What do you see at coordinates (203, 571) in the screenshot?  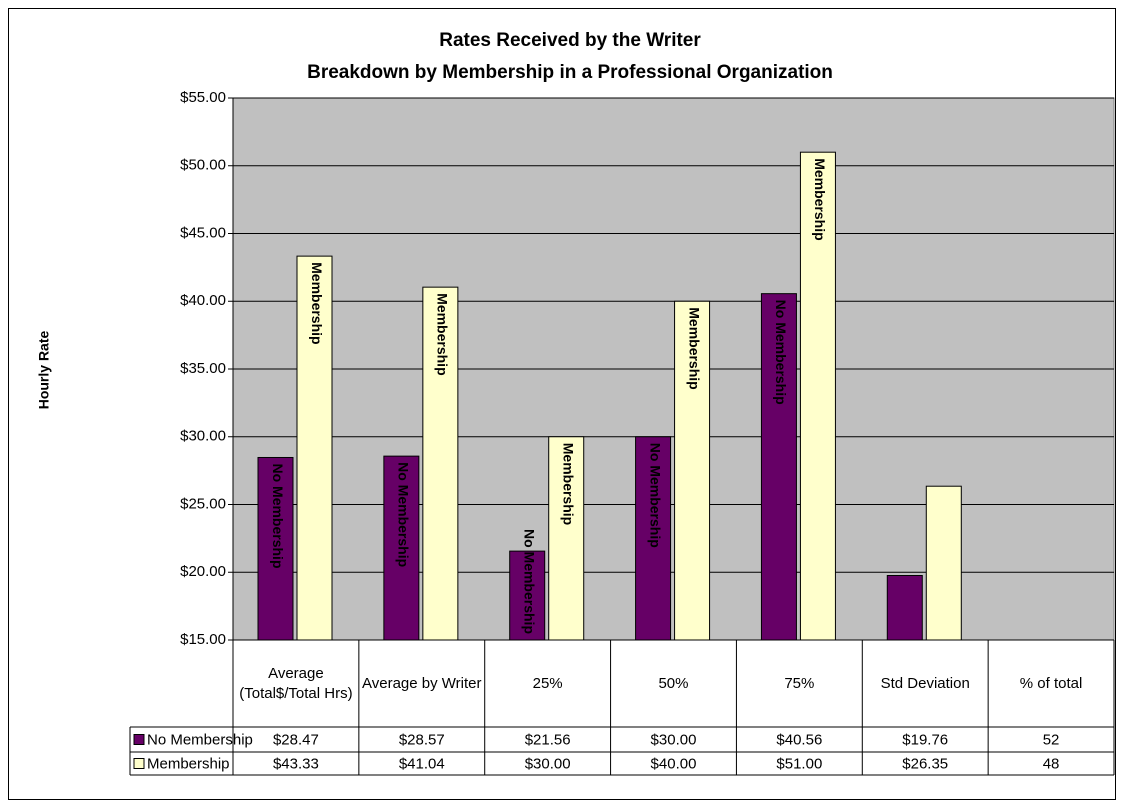 I see `y-tick-label: $20.00` at bounding box center [203, 571].